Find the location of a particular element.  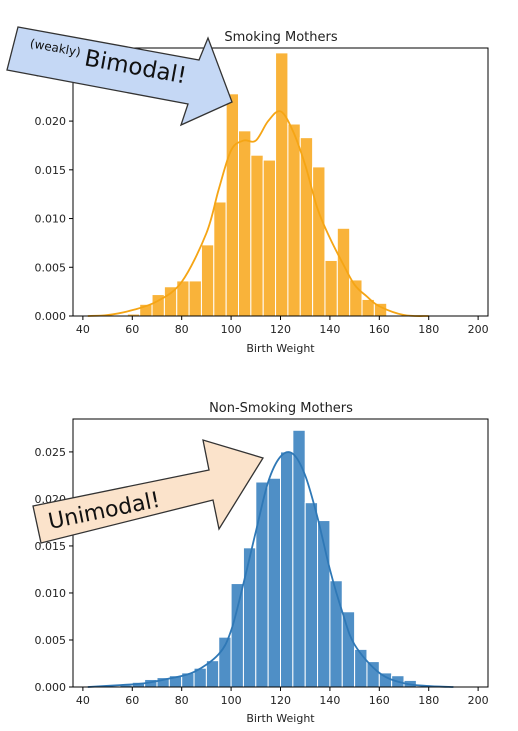

smoking-x-tick-label: 140 is located at coordinates (329, 329).